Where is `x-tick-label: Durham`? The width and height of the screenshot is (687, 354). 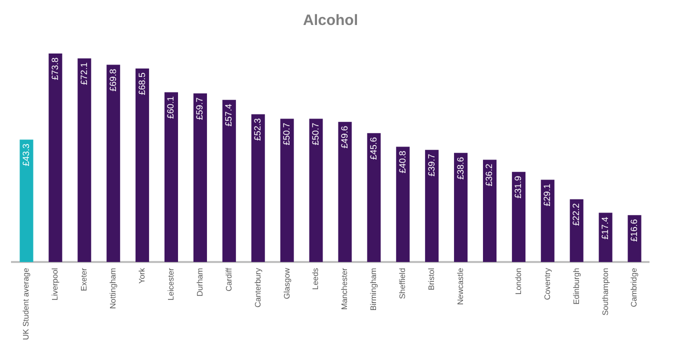
x-tick-label: Durham is located at coordinates (199, 282).